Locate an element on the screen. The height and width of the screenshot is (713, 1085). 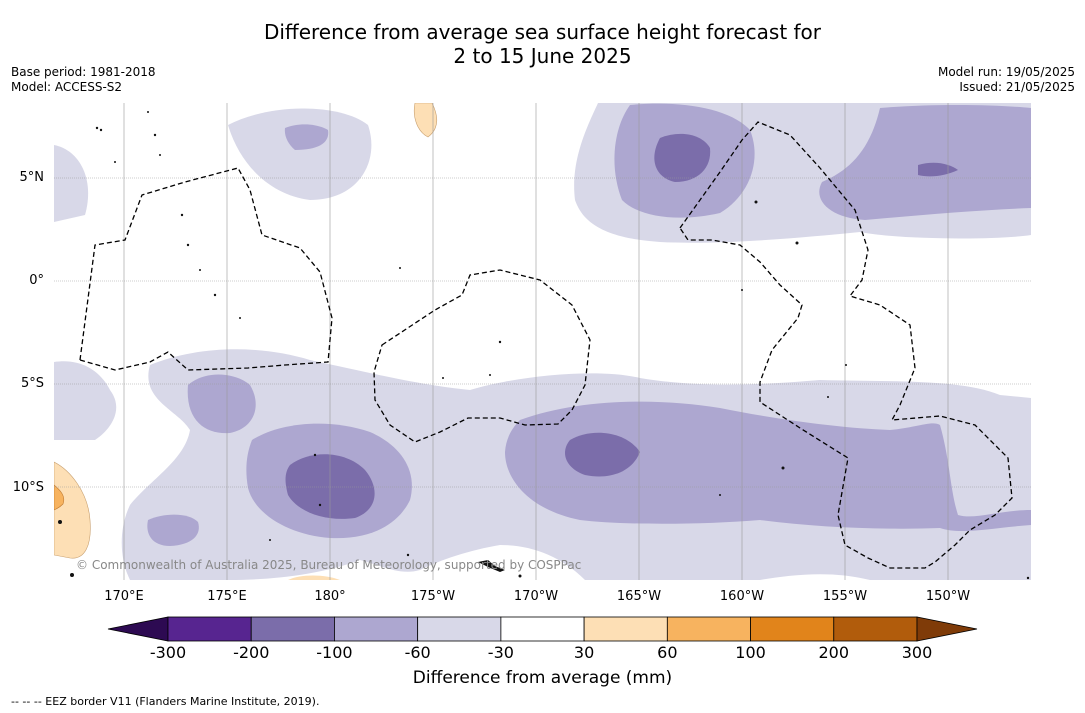
lat-label: 5°S is located at coordinates (32, 383).